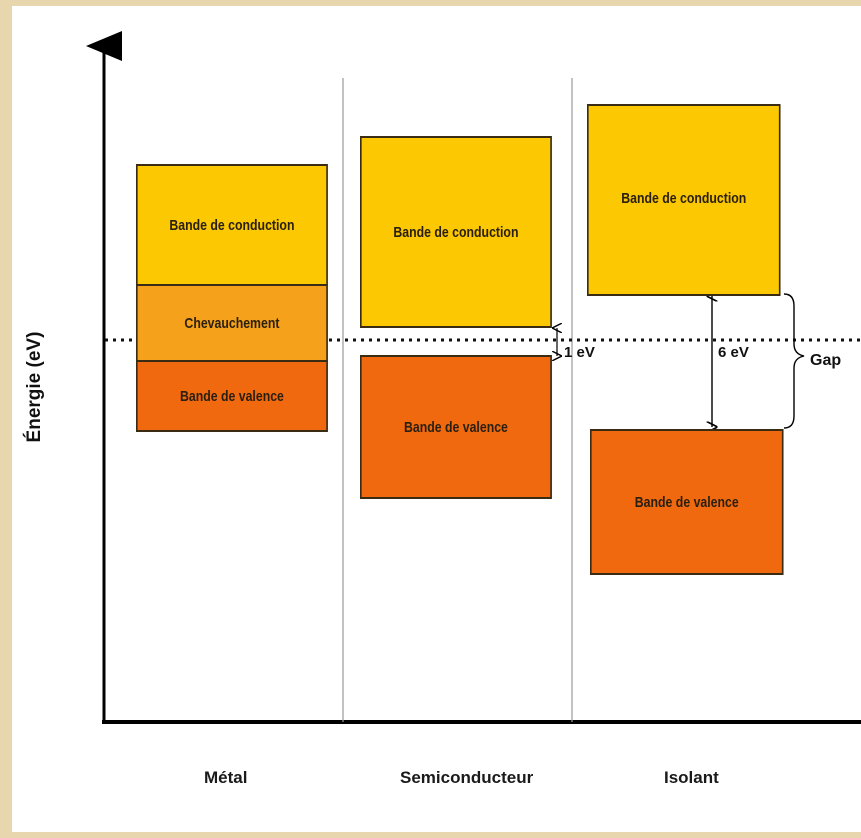 This screenshot has height=838, width=861. I want to click on semiconductor-gap-label: 1 eV, so click(579, 352).